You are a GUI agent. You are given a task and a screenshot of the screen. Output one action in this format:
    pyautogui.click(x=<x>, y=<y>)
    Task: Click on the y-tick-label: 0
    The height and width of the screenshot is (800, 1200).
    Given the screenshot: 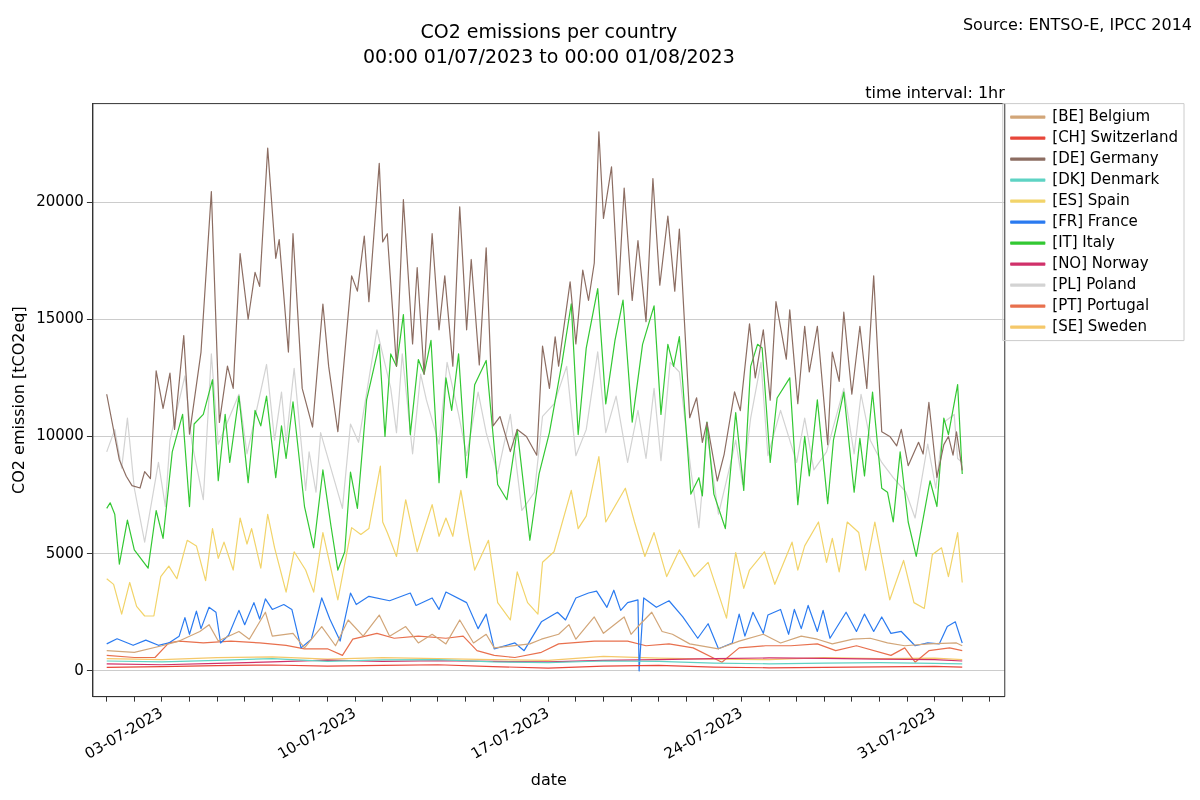 What is the action you would take?
    pyautogui.click(x=79, y=669)
    